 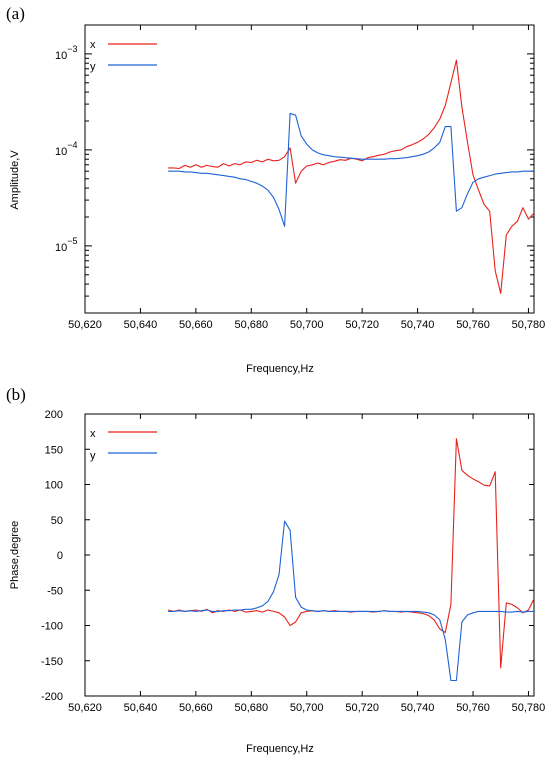 What do you see at coordinates (54, 486) in the screenshot?
I see `y-tick-label: 100` at bounding box center [54, 486].